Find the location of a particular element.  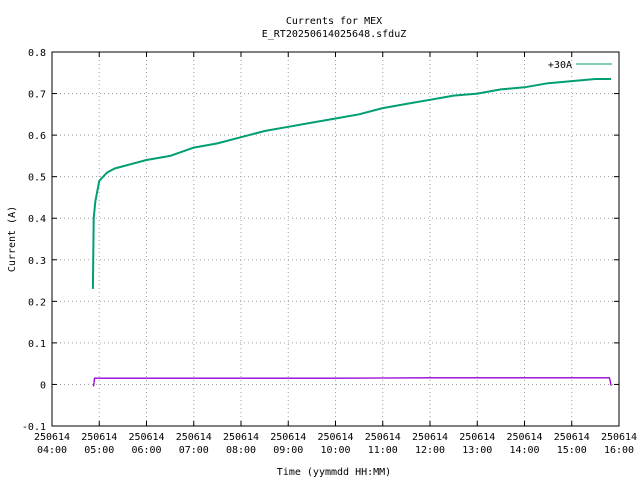

legend-label: +30A is located at coordinates (560, 65).